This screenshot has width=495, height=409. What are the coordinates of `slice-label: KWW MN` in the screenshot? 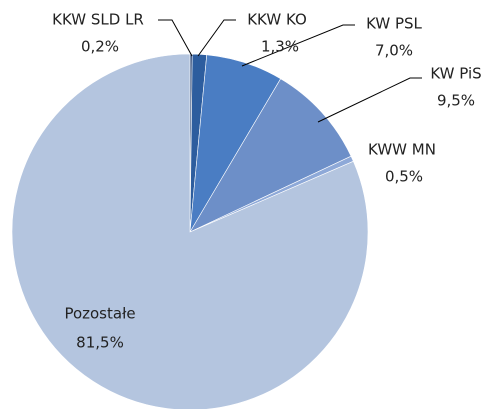 It's located at (402, 150).